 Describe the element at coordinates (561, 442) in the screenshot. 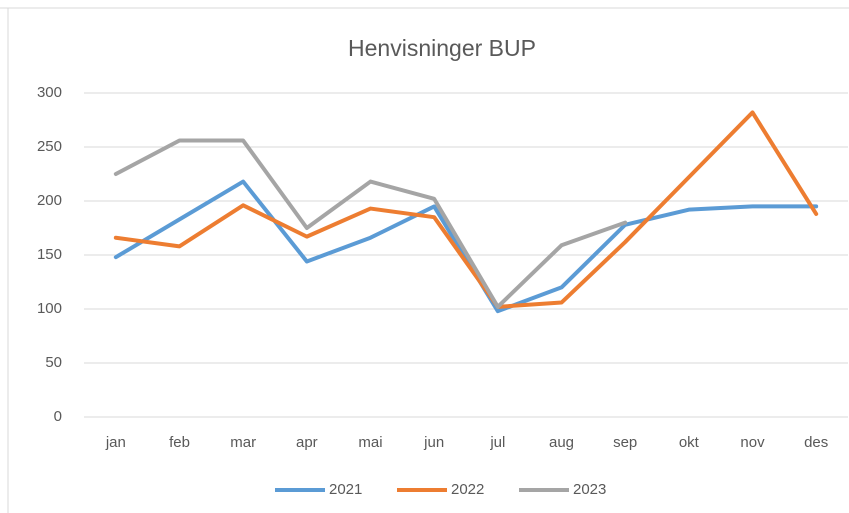

I see `x-tick-label: aug` at that location.